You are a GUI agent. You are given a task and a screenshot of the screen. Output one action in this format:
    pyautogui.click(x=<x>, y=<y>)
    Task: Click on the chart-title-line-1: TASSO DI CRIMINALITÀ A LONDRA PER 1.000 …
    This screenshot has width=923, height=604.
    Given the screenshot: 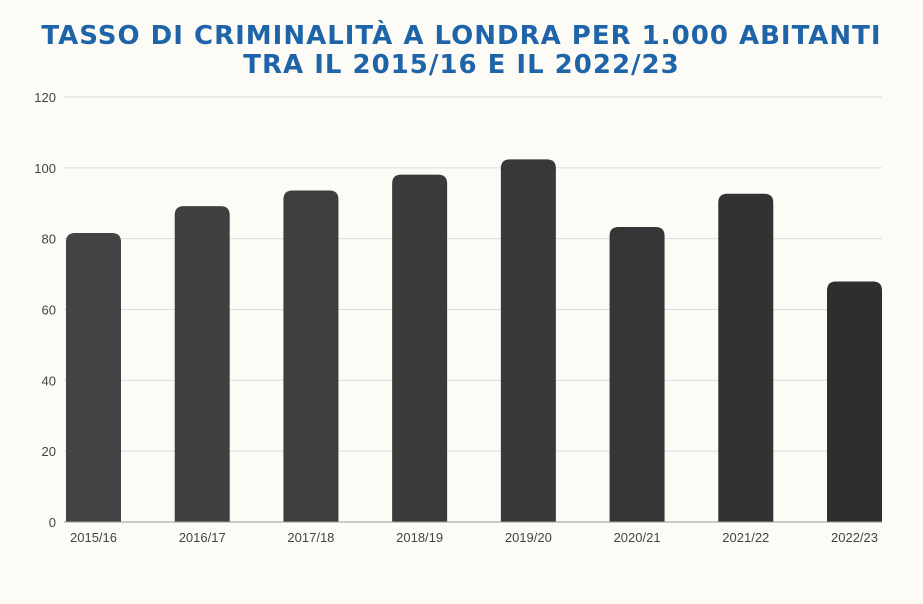 What is the action you would take?
    pyautogui.click(x=461, y=36)
    